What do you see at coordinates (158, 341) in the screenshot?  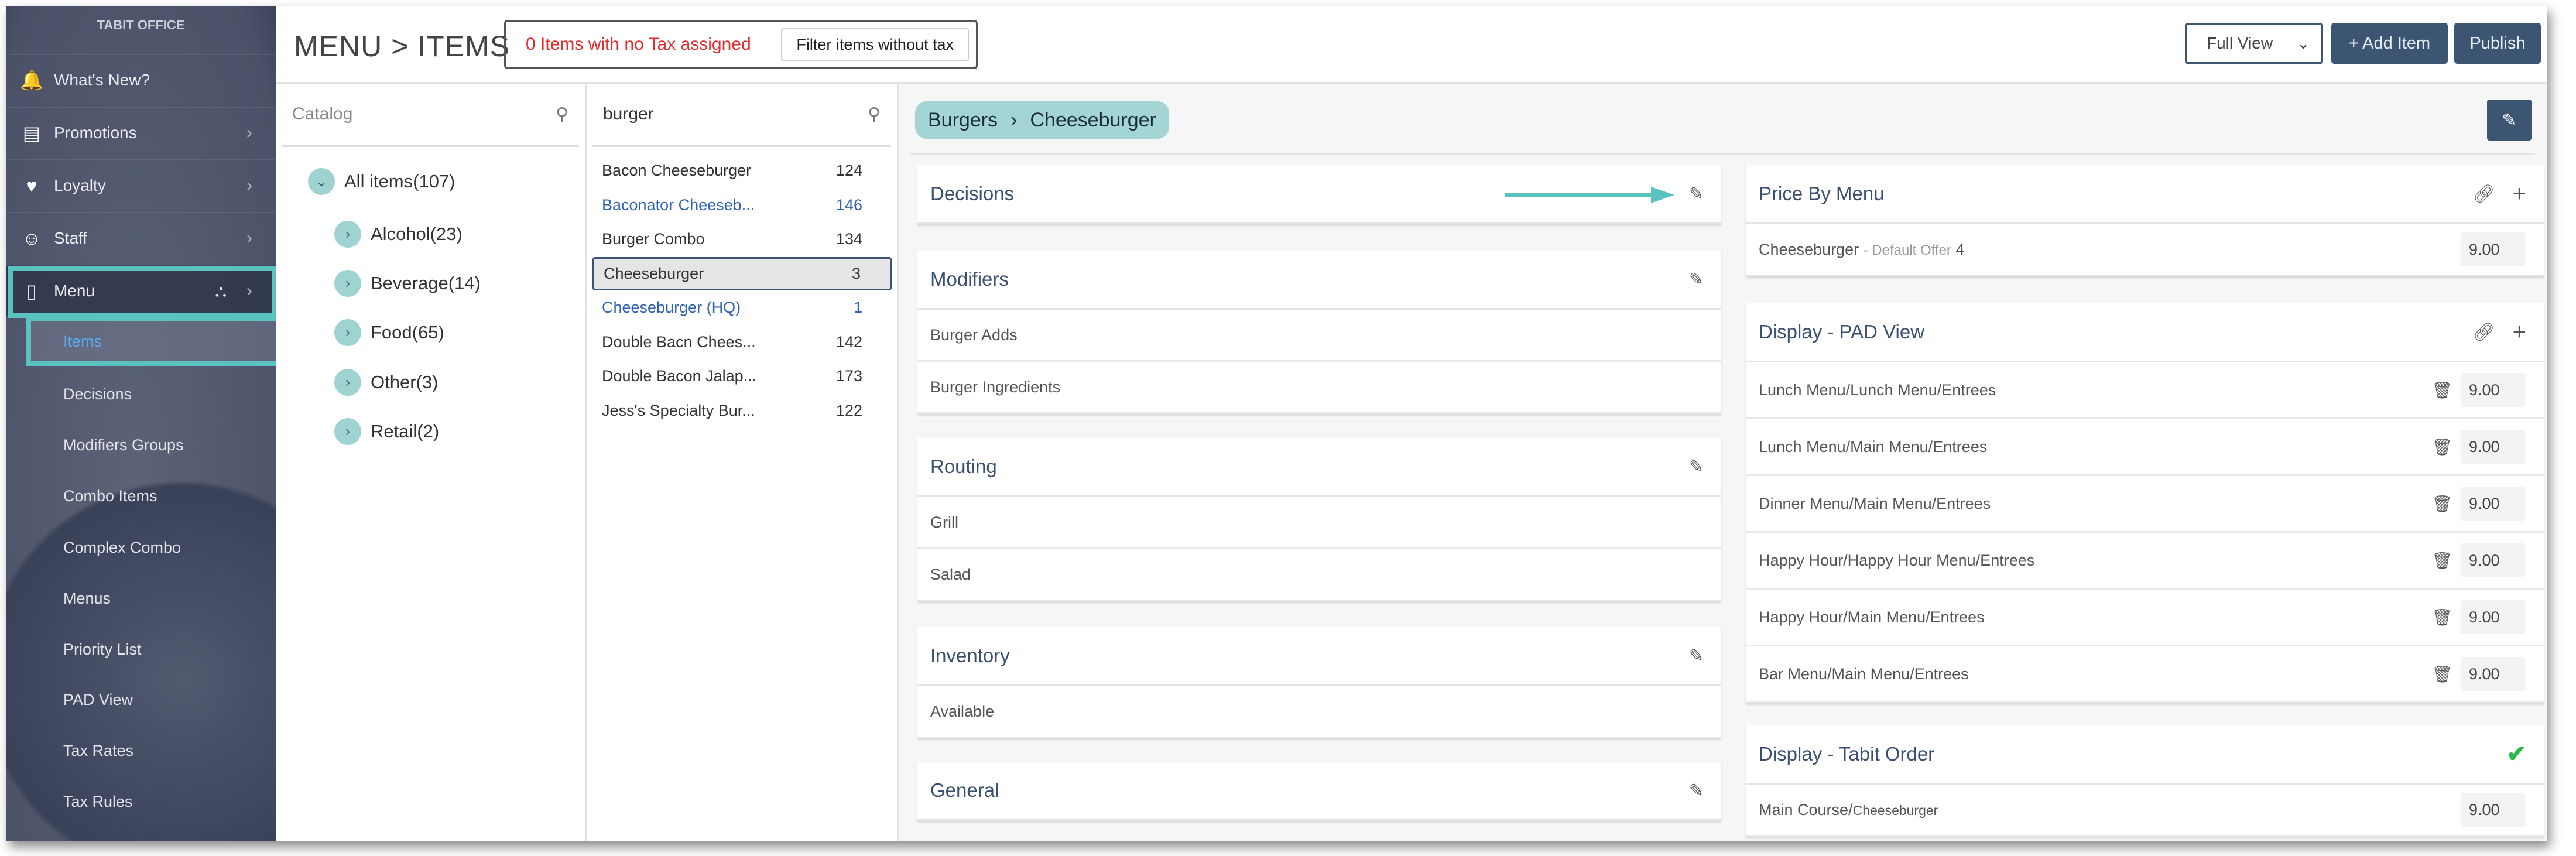 I see `items-highlight-box` at bounding box center [158, 341].